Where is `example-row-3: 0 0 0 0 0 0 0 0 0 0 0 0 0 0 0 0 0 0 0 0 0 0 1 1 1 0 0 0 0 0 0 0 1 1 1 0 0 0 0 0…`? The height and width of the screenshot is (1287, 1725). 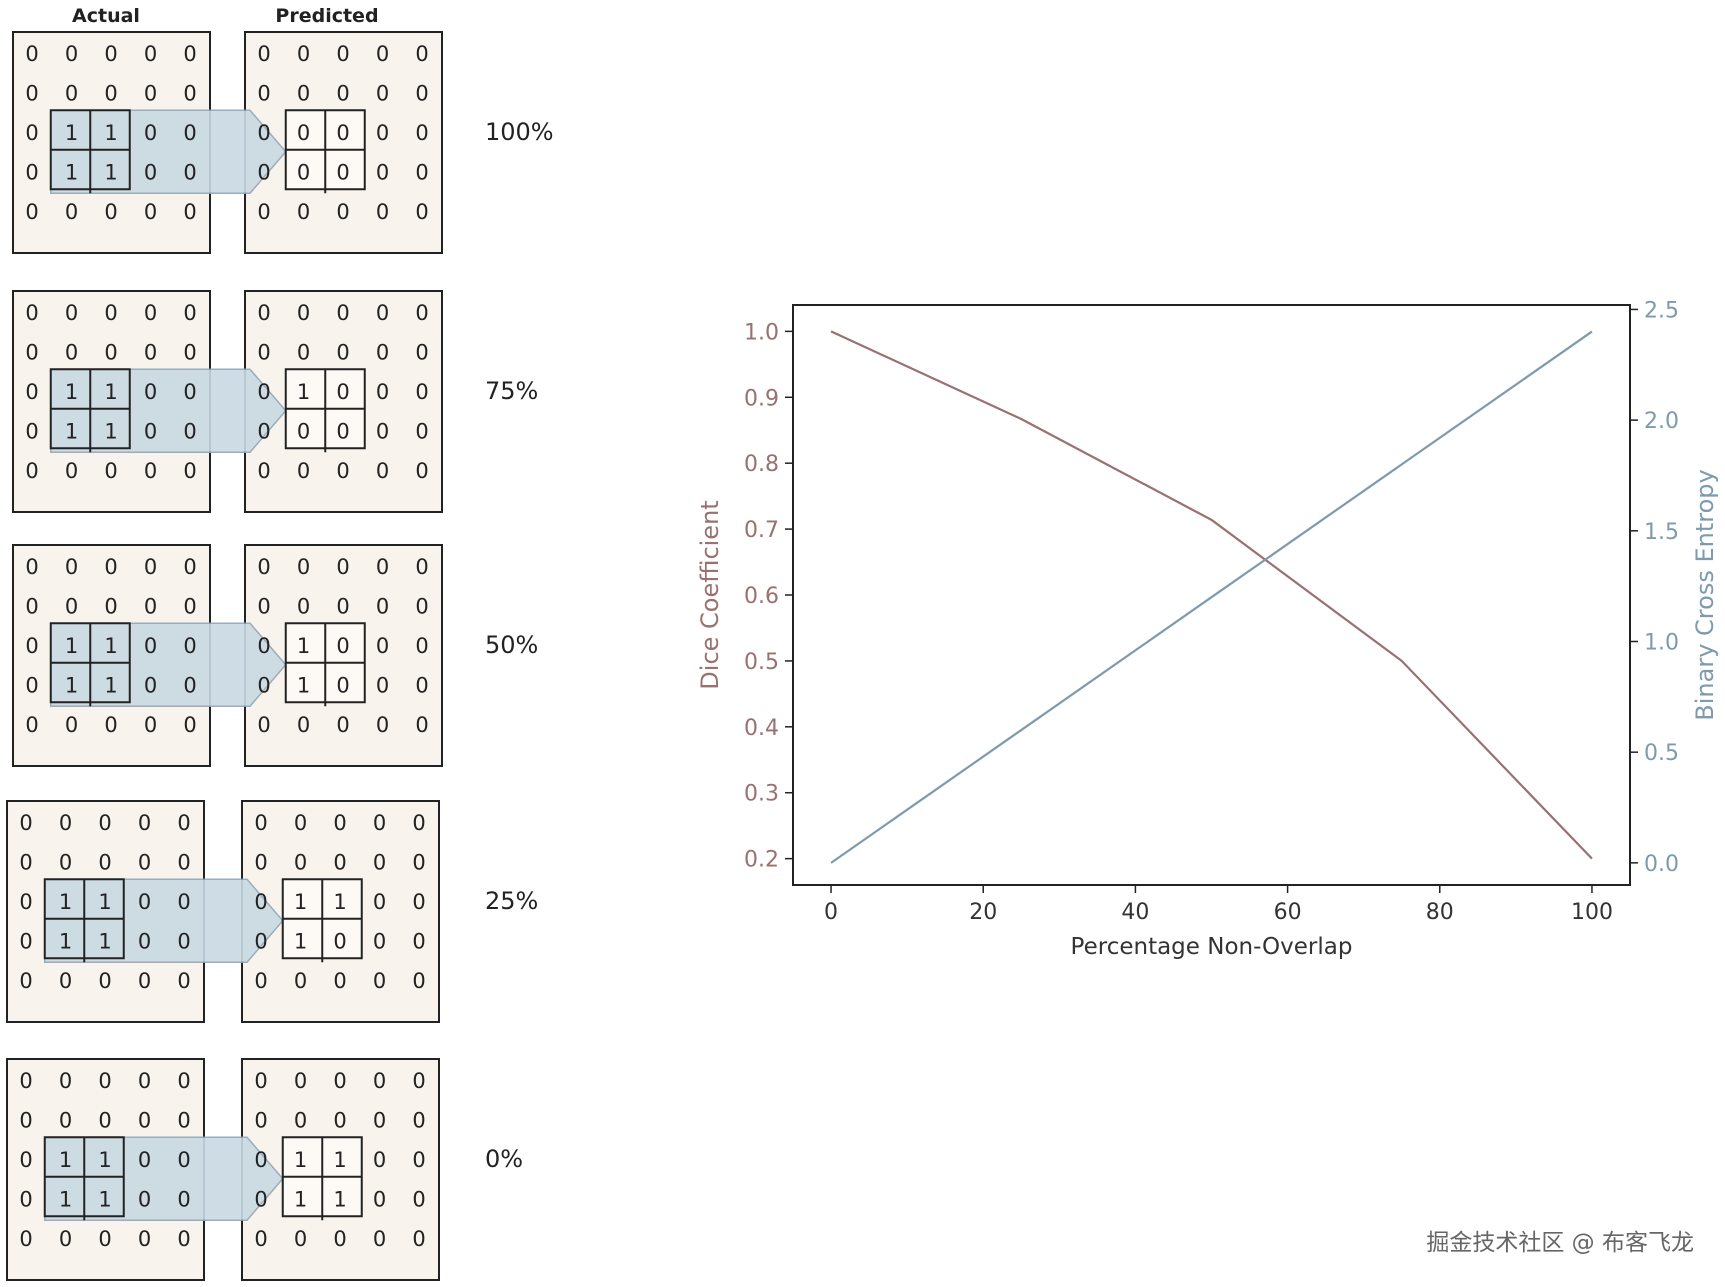
example-row-3: 0 0 0 0 0 0 0 0 0 0 0 0 0 0 0 0 0 0 0 0 0 0 1 1 1 0 0 0 0 0 0 0 1 1 1 0 0 0 0 0… is located at coordinates (275, 655).